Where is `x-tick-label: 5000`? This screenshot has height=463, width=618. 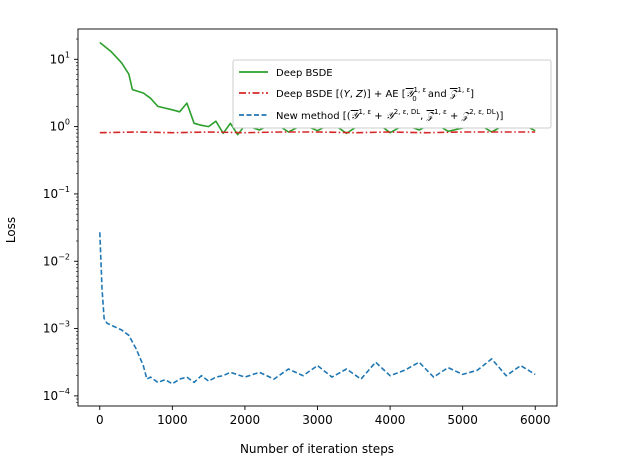
x-tick-label: 5000 is located at coordinates (462, 420).